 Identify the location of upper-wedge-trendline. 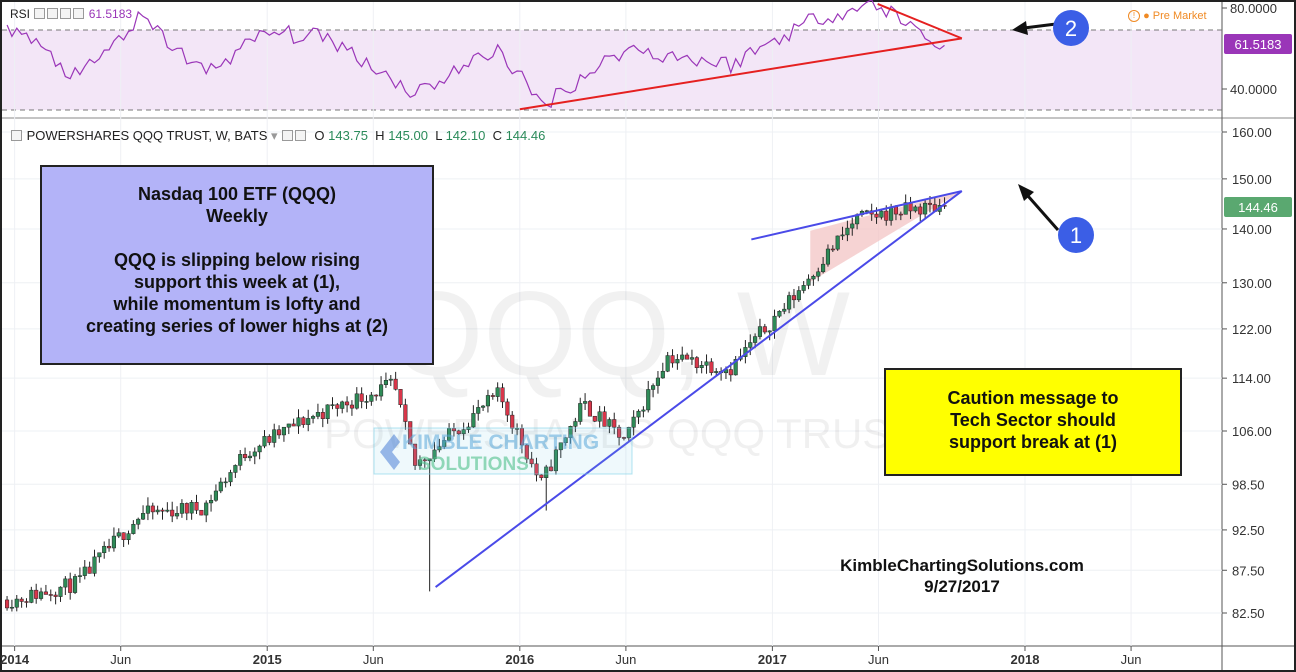
(857, 215).